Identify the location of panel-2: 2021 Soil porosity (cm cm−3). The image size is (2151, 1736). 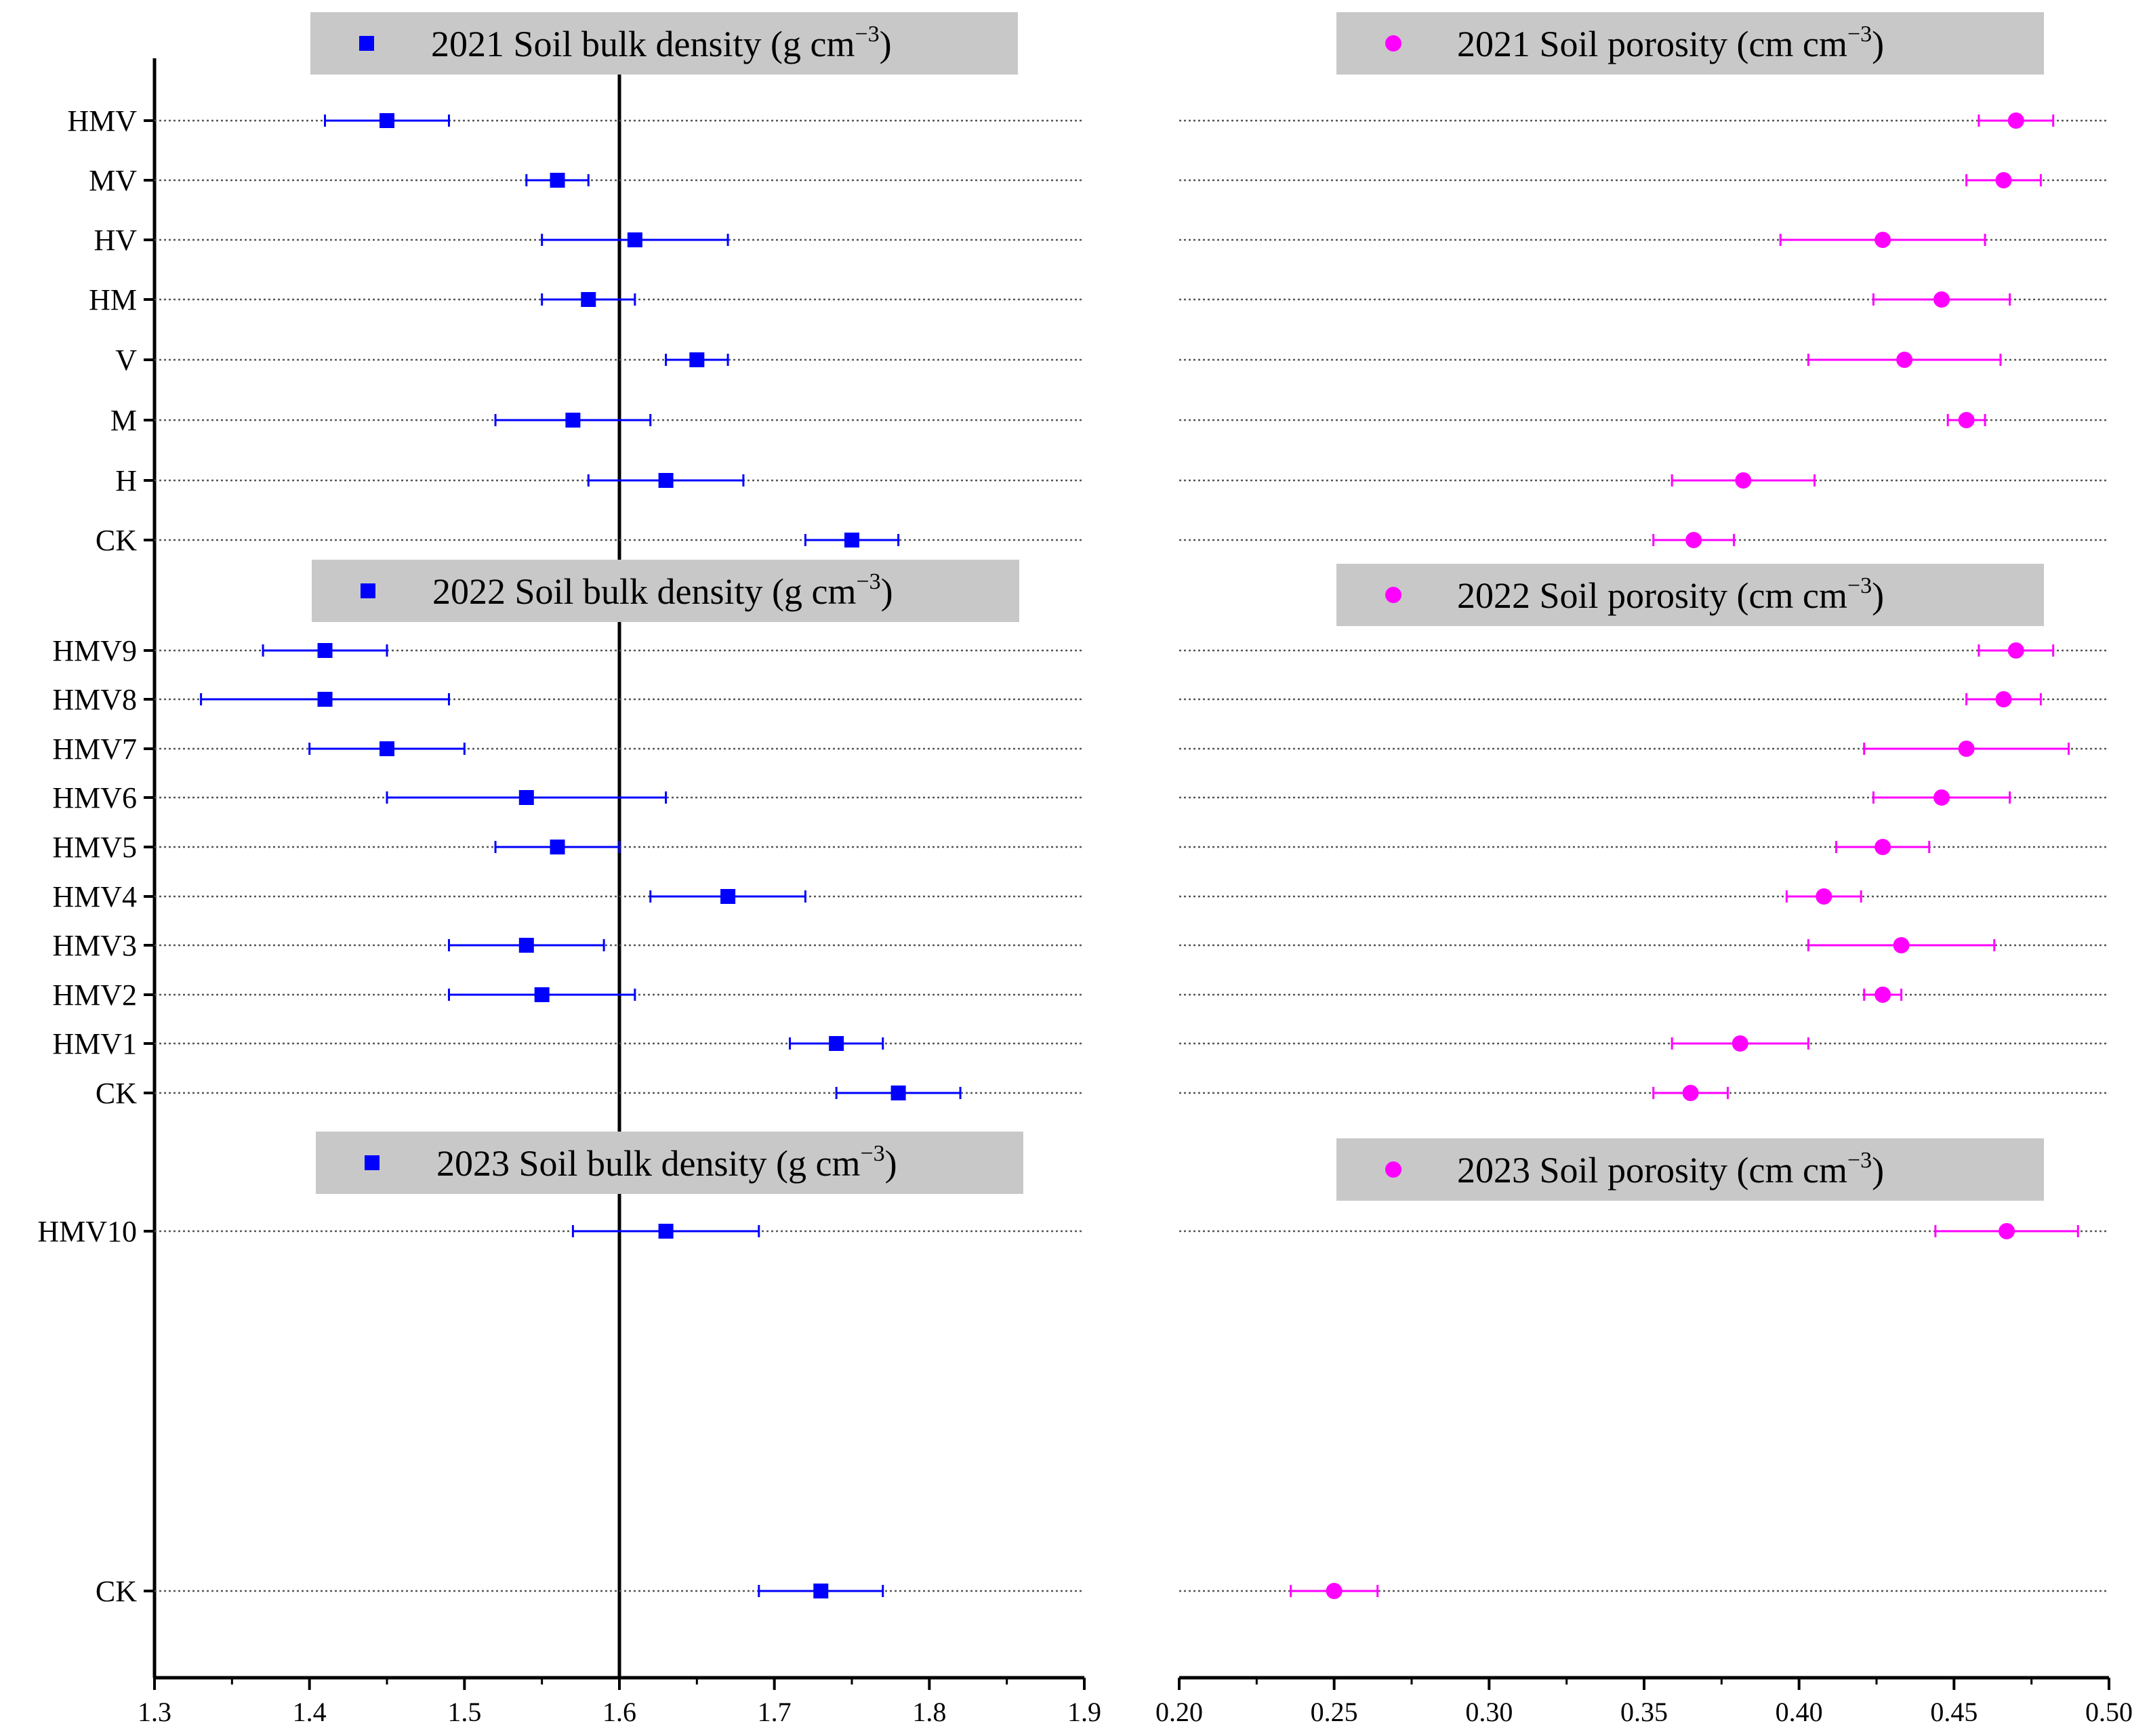
(1644, 280).